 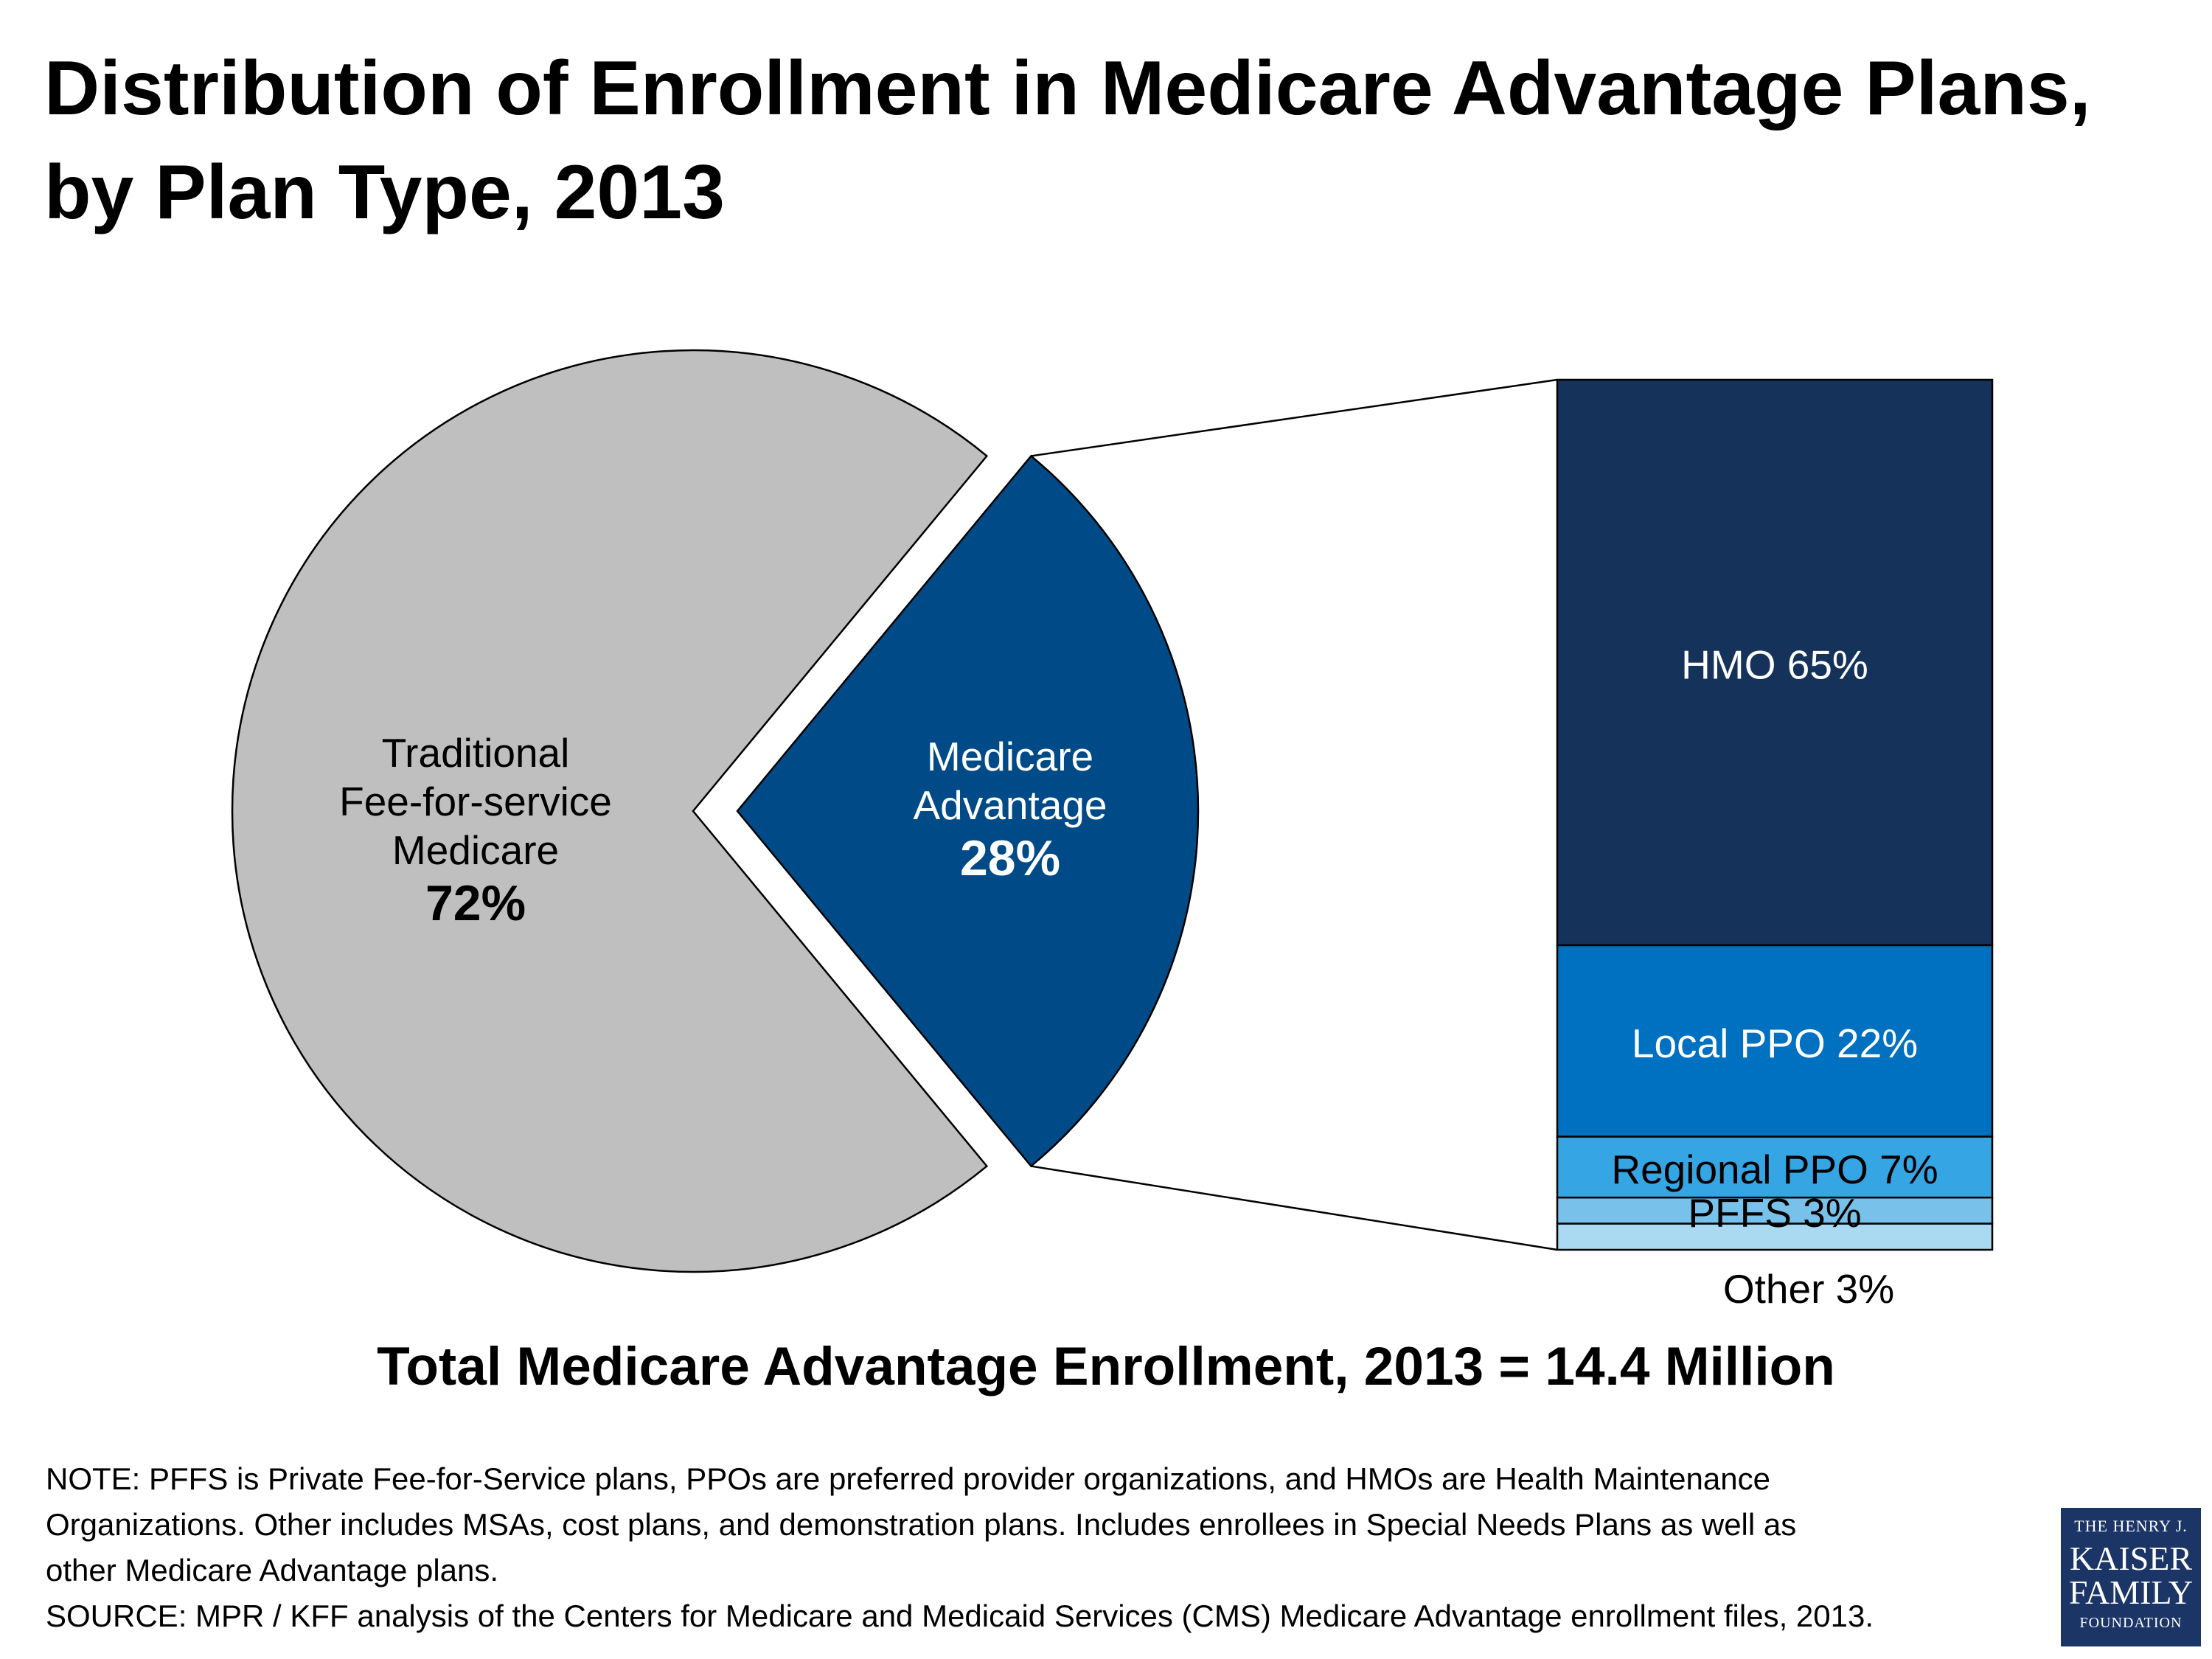 I want to click on kff-logo: THE HENRY J. KAISER FAMILY FOUNDATION, so click(x=2131, y=1577).